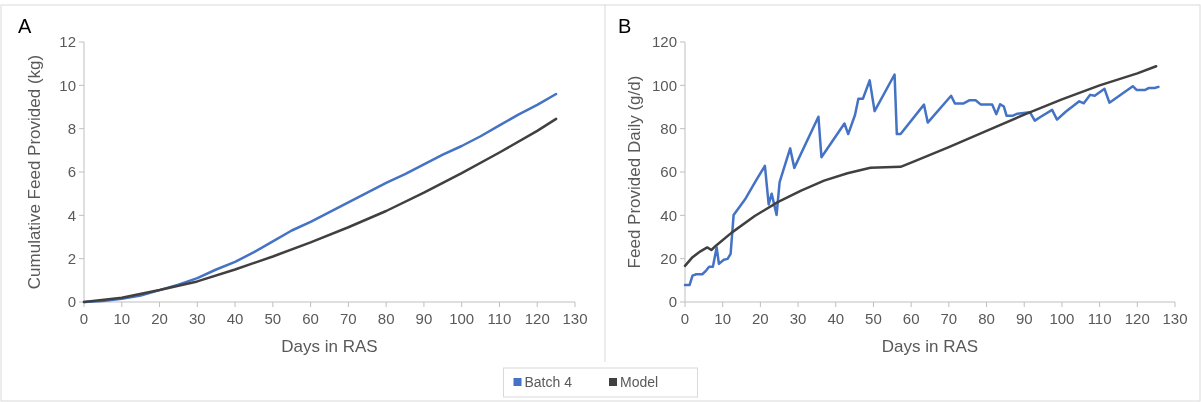 The height and width of the screenshot is (402, 1201). What do you see at coordinates (668, 128) in the screenshot?
I see `y-tick-label: 80` at bounding box center [668, 128].